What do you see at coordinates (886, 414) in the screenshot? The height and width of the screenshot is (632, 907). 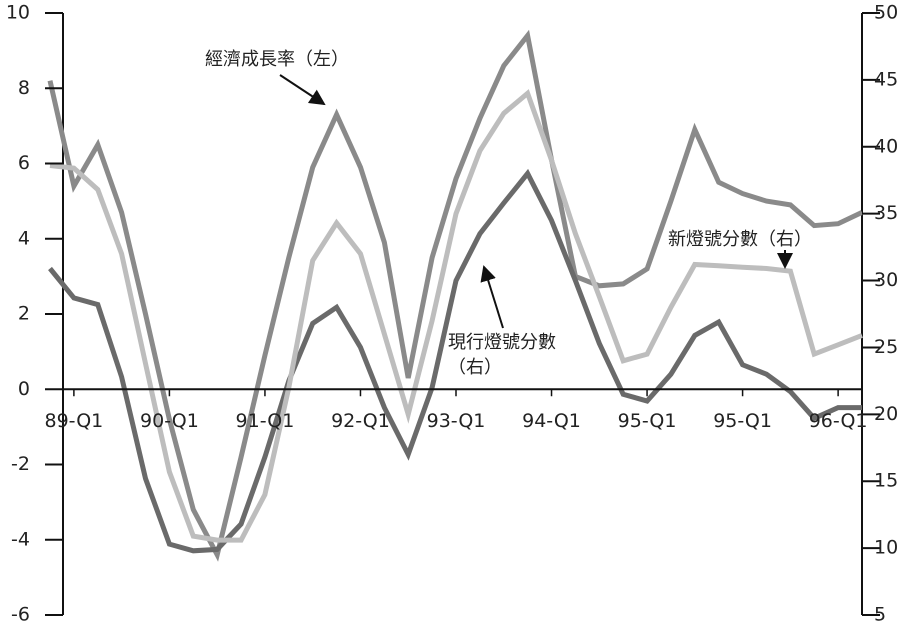 I see `y2-tick-label: 20` at bounding box center [886, 414].